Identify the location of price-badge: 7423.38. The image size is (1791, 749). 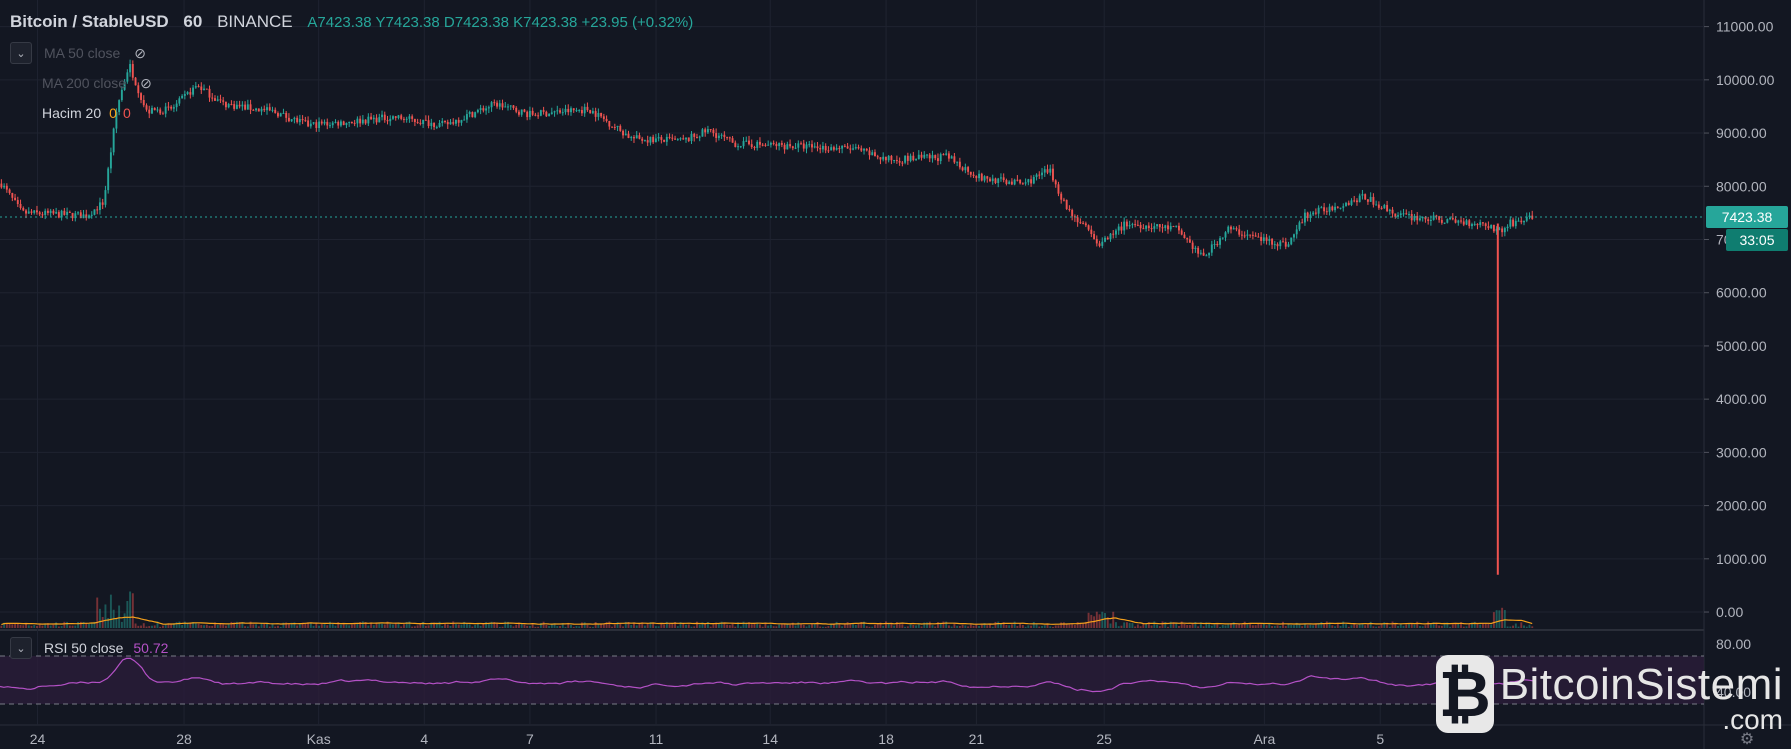
(1747, 217).